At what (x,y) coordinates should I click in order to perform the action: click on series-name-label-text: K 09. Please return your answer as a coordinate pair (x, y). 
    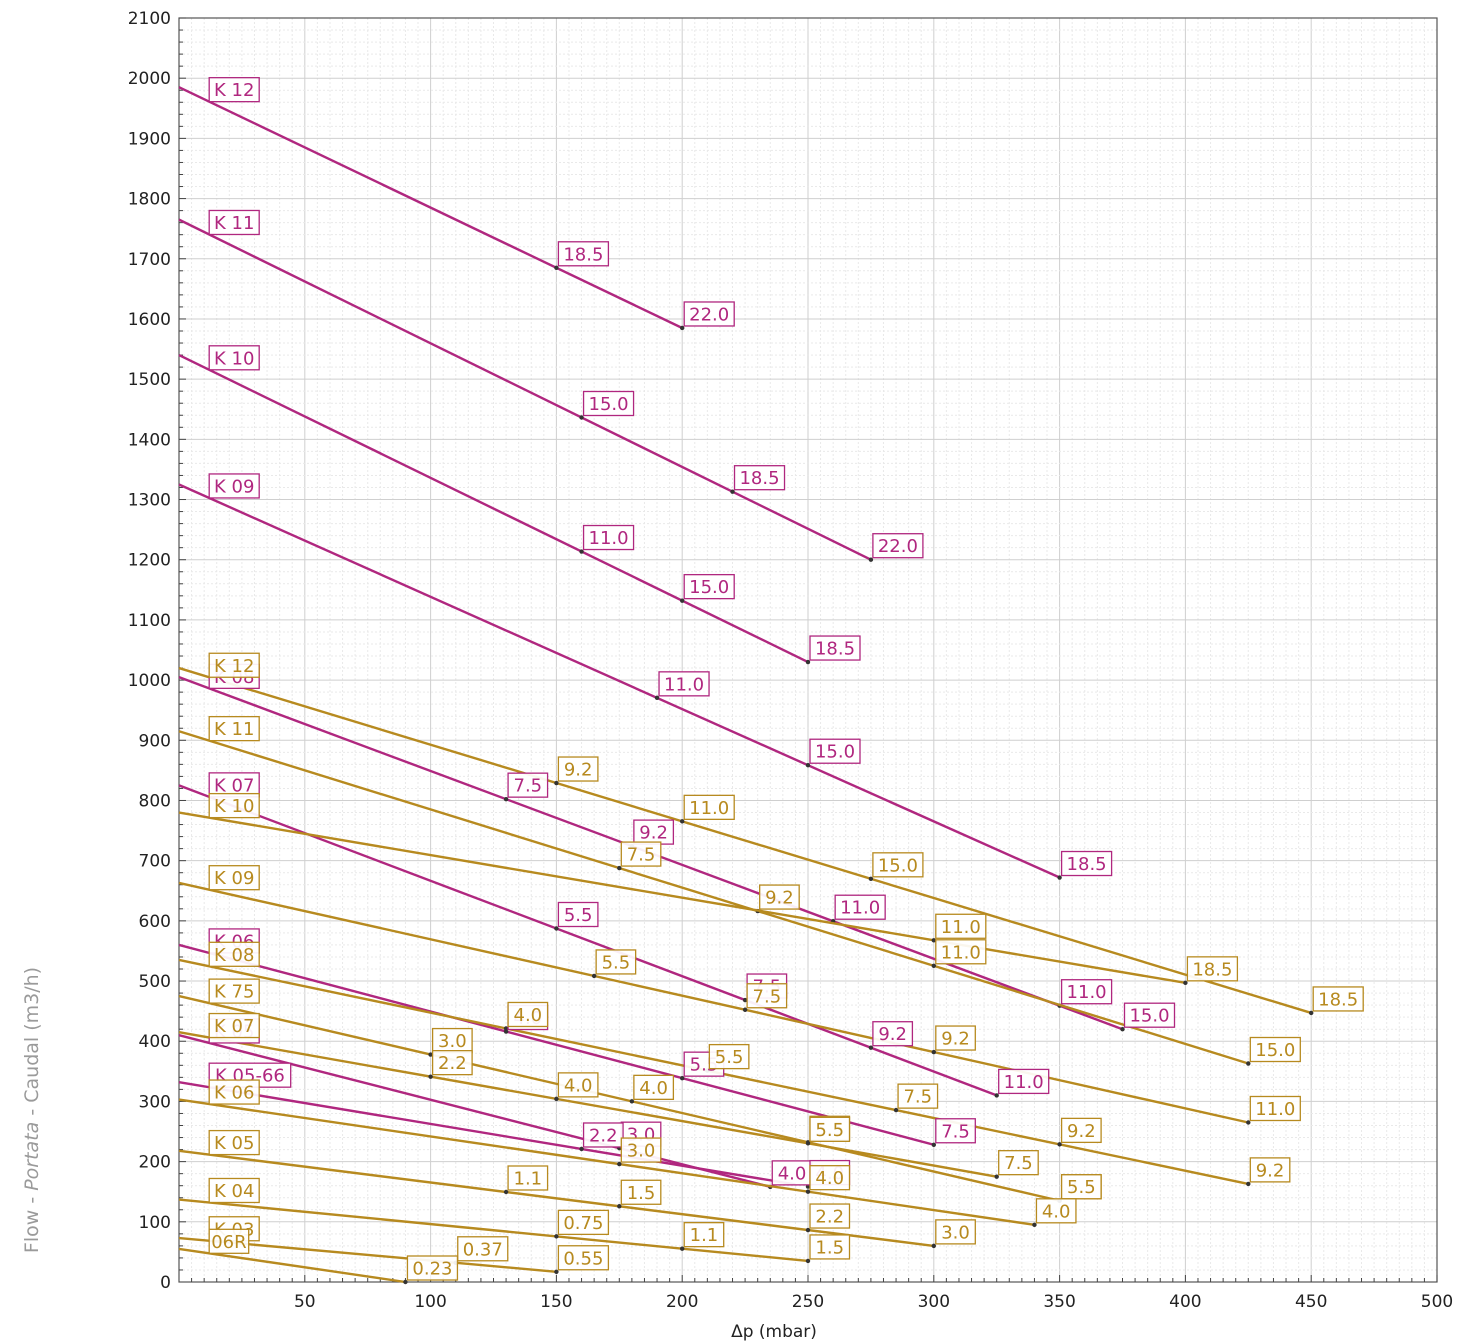
    Looking at the image, I should click on (234, 878).